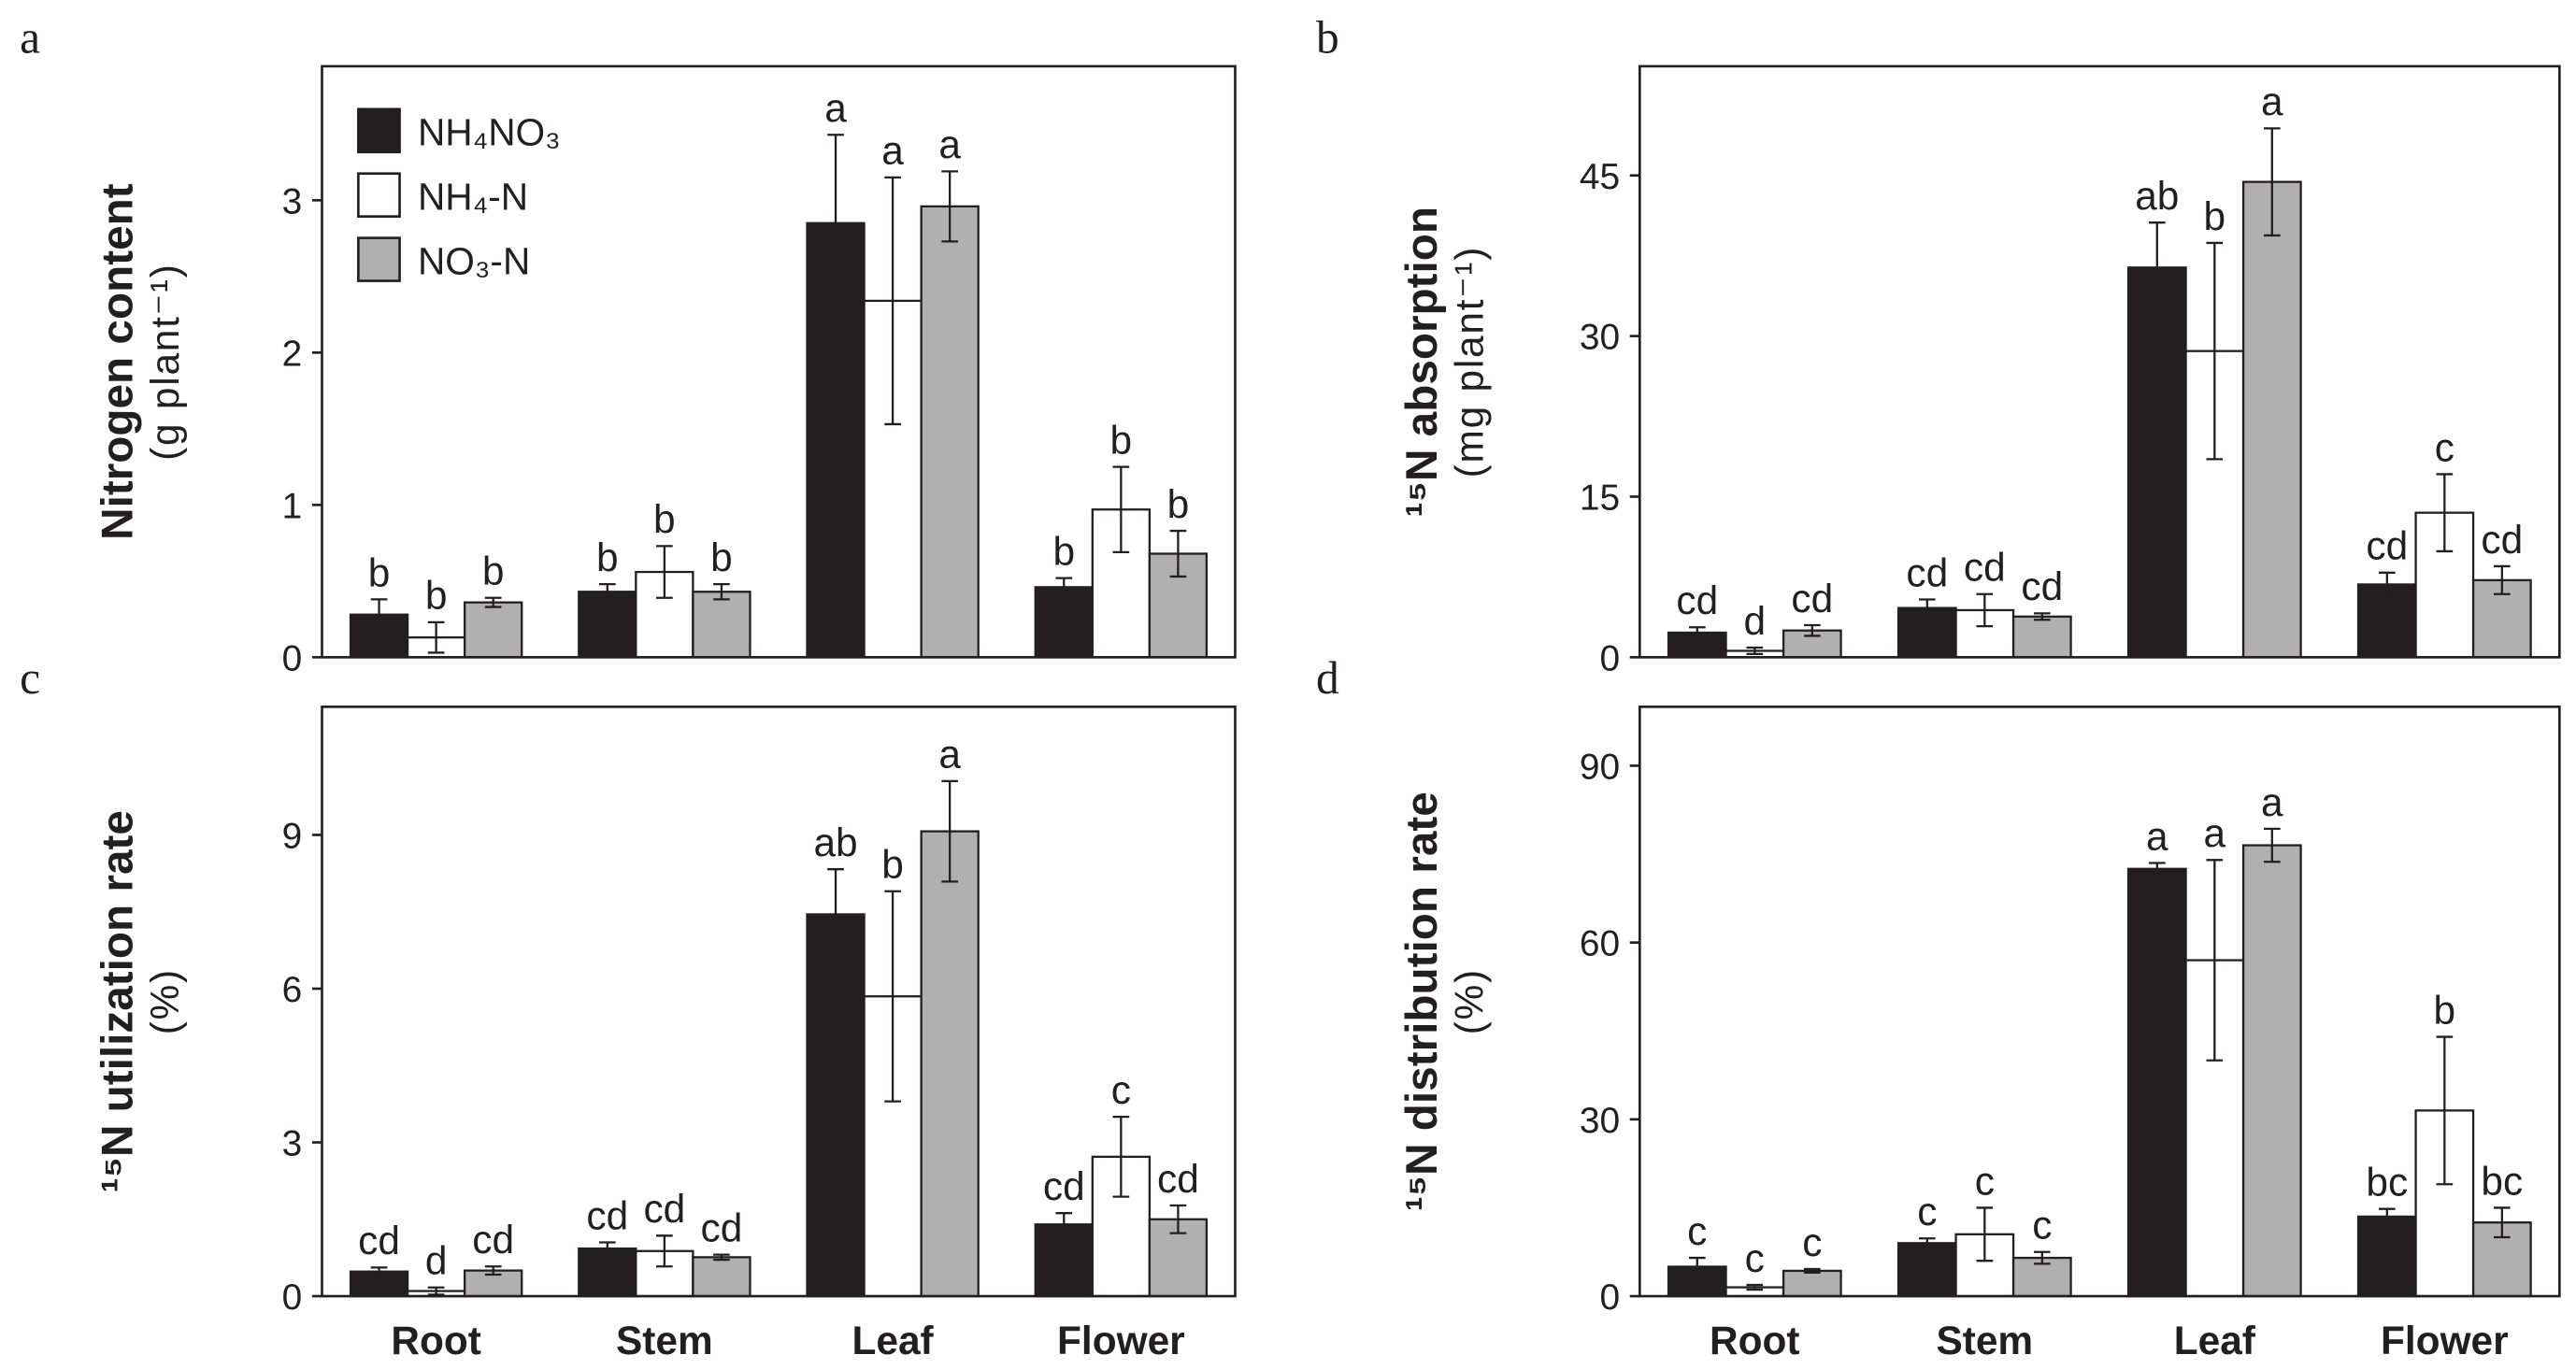 The height and width of the screenshot is (1369, 2576). Describe the element at coordinates (292, 506) in the screenshot. I see `y-tick-label: 1` at that location.